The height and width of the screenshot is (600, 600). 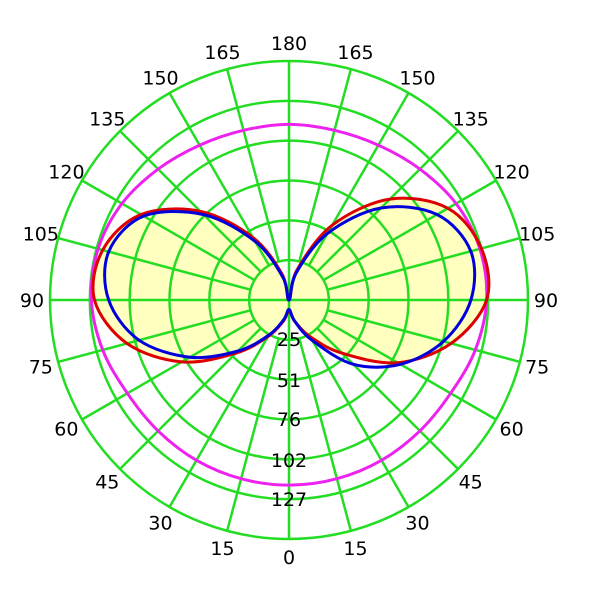 I want to click on angle-label-right-6: 105, so click(x=537, y=235).